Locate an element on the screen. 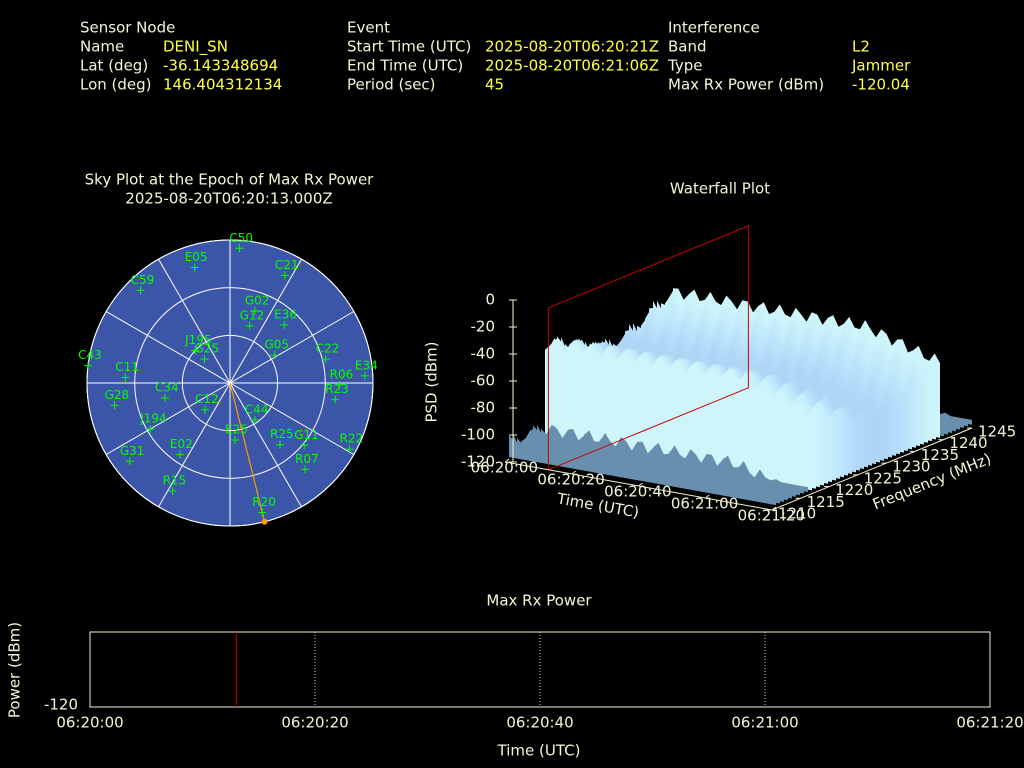 The image size is (1024, 768). chart-subtitle: 2025-08-20T06:20:13.000Z is located at coordinates (228, 199).